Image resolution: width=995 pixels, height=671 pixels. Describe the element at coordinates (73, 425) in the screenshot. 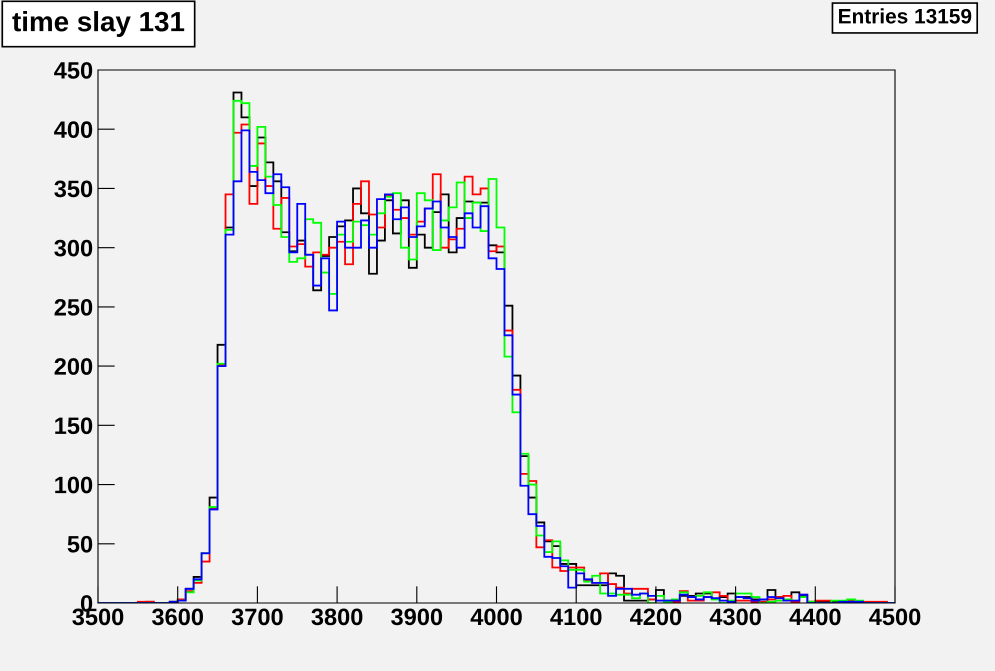

I see `y-tick-label: 150` at that location.